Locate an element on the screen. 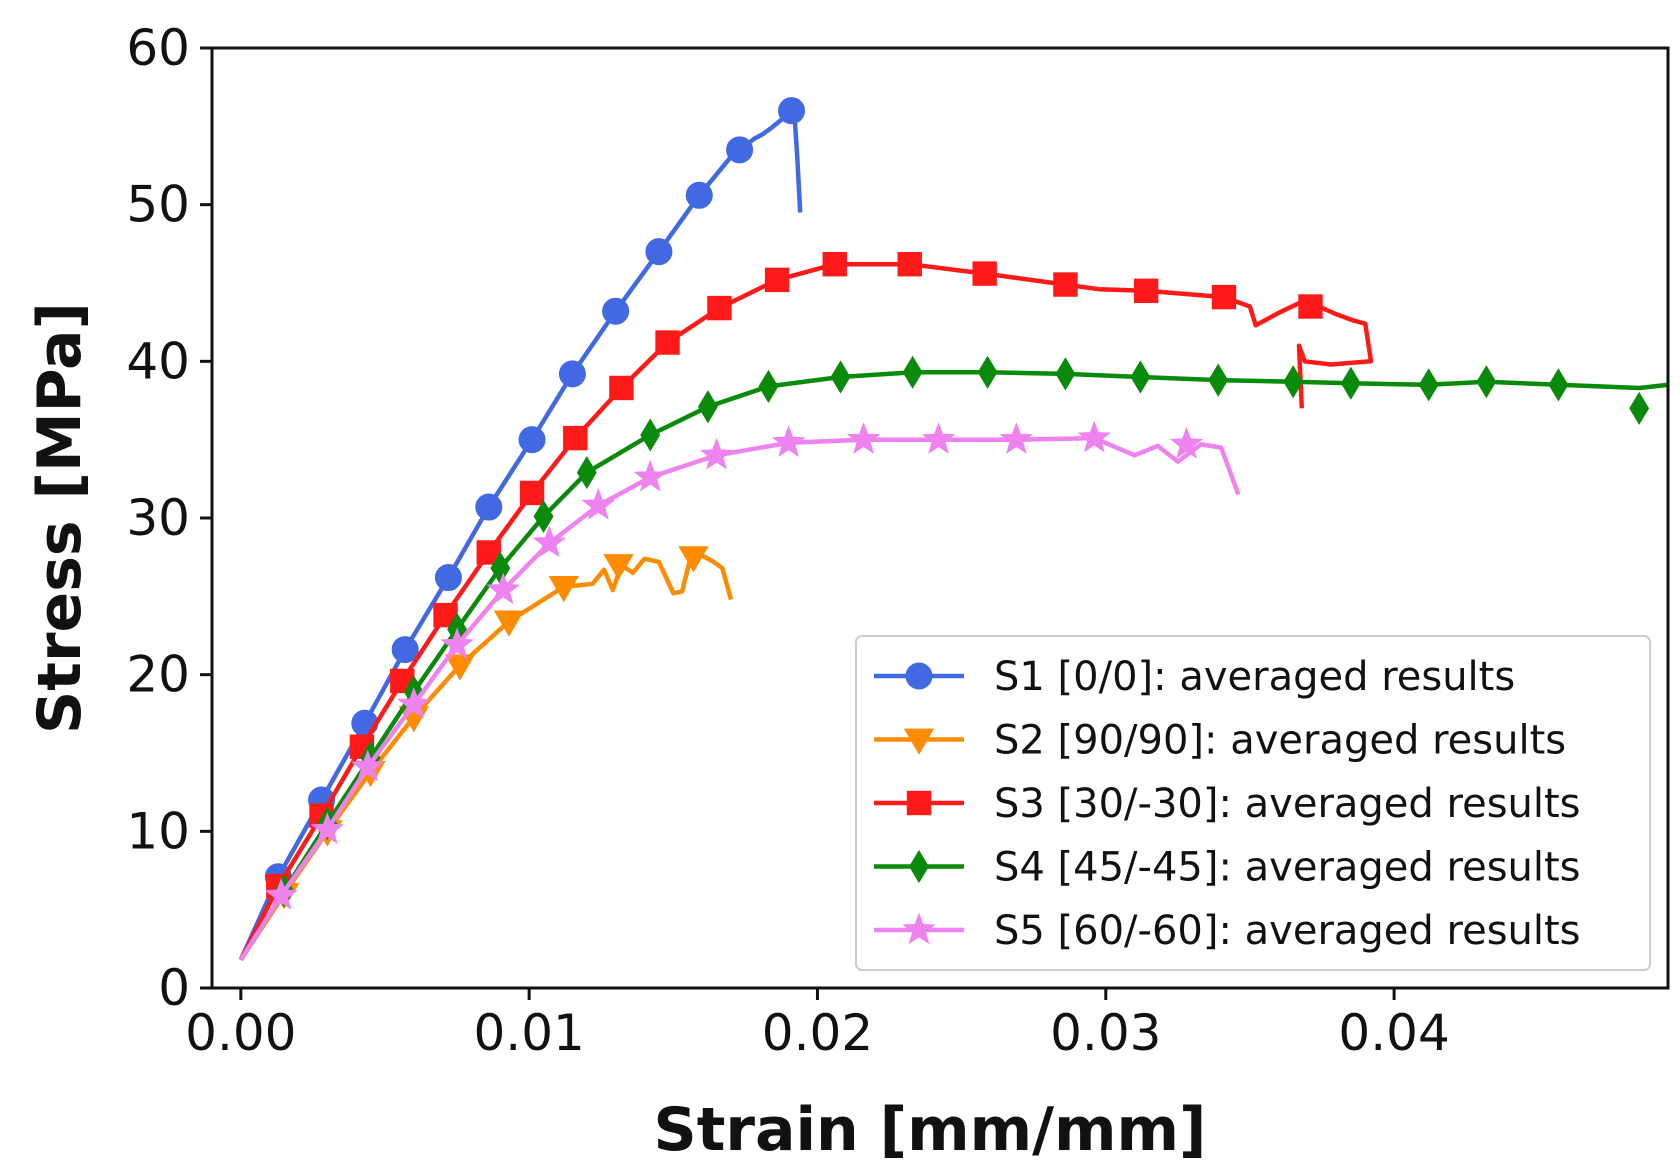 The height and width of the screenshot is (1175, 1680). y-tick-label: 30 is located at coordinates (158, 518).